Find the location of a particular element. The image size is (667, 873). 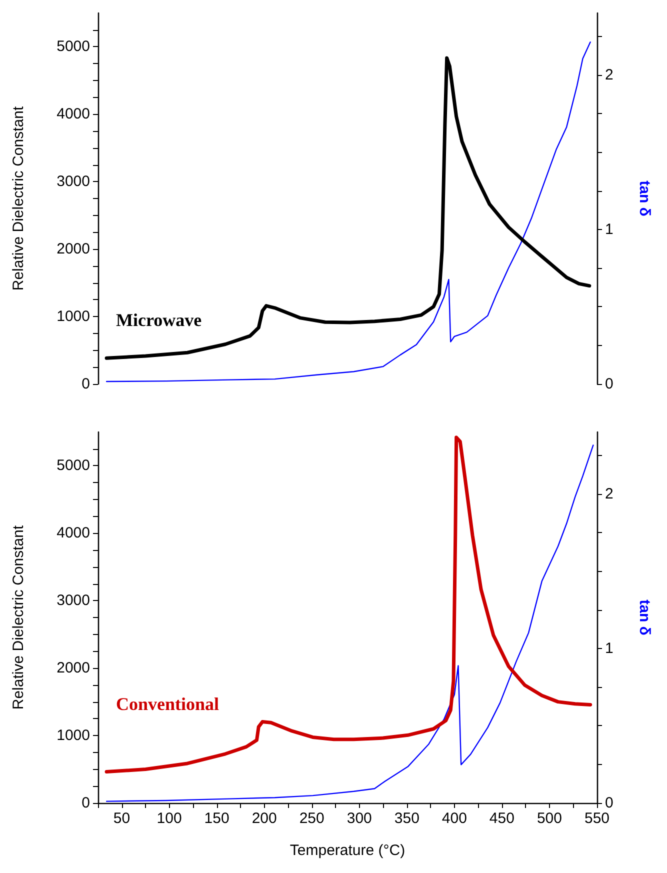

text: Conventional is located at coordinates (168, 704).